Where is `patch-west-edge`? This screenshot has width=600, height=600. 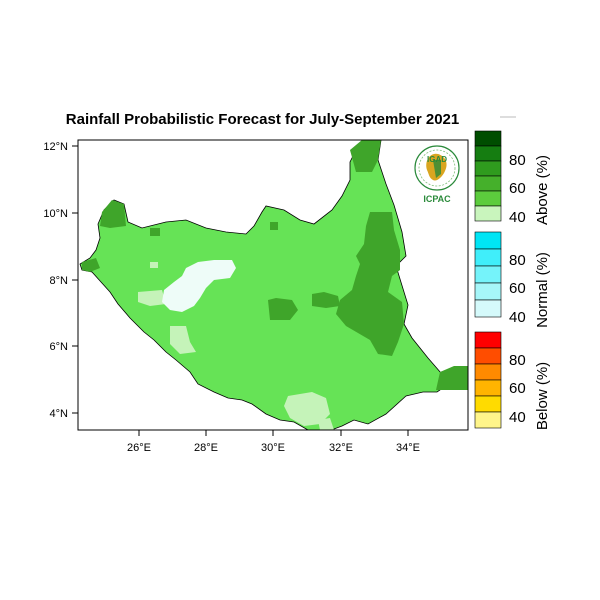 patch-west-edge is located at coordinates (91, 265).